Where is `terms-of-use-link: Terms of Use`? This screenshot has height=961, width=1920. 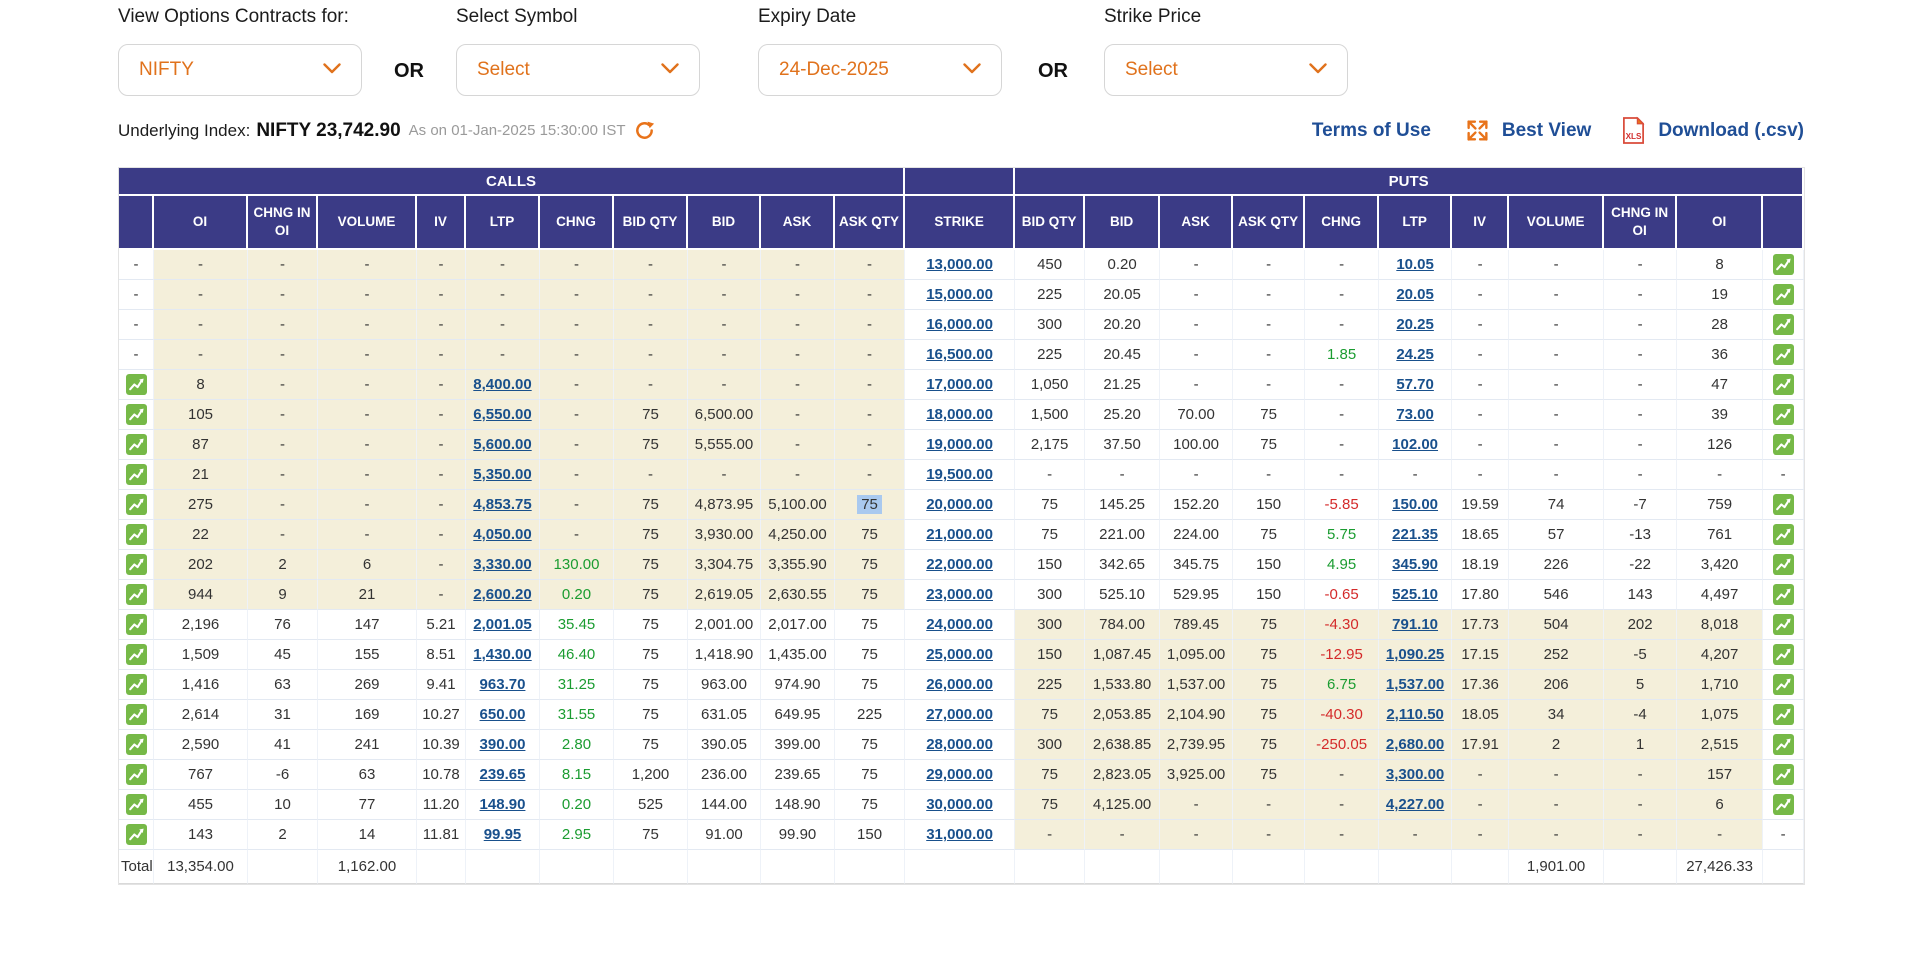
terms-of-use-link: Terms of Use is located at coordinates (1371, 130).